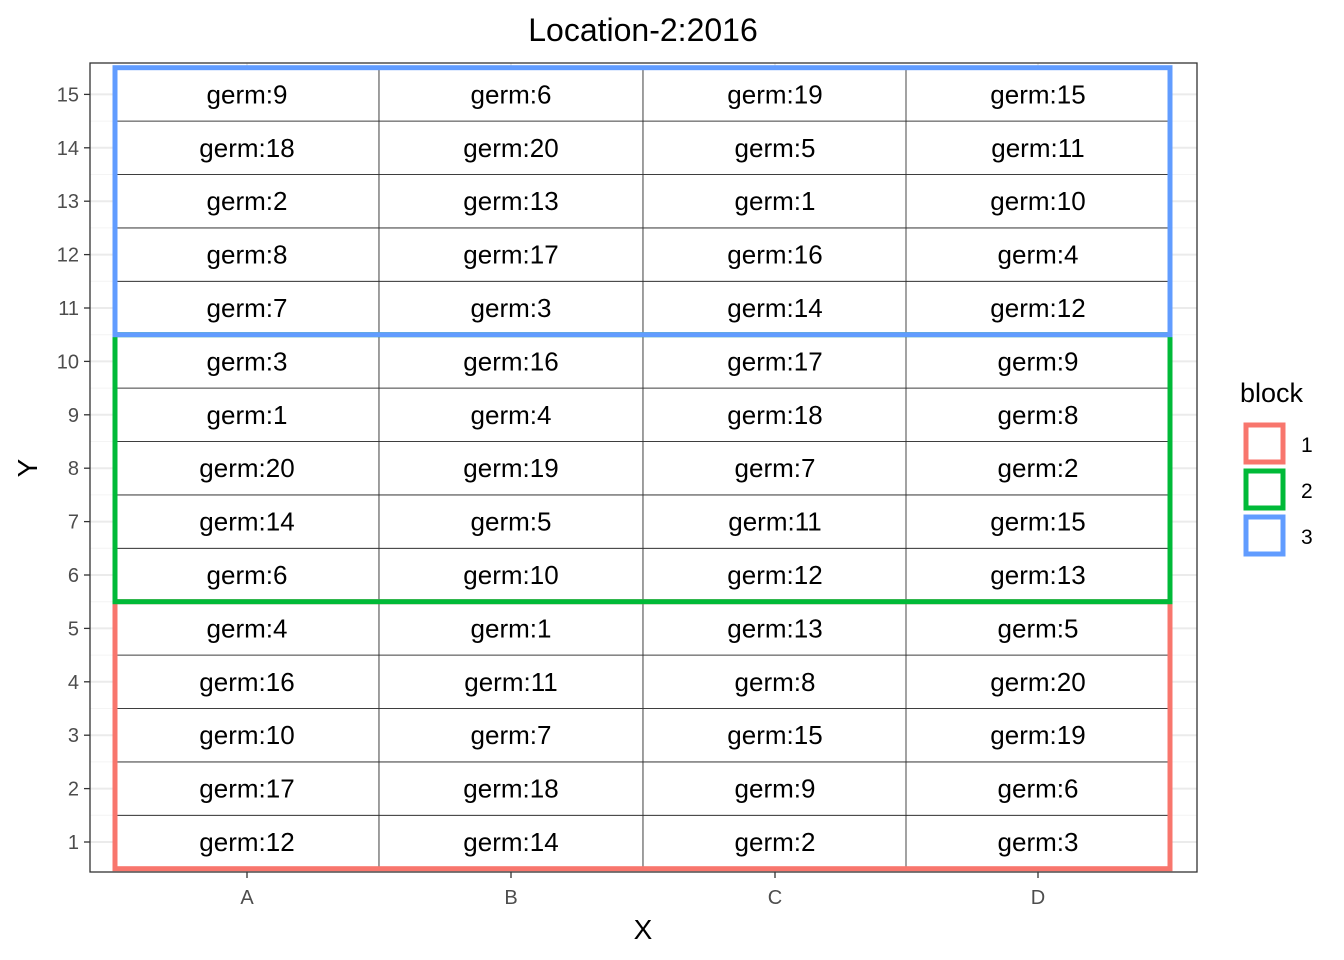  What do you see at coordinates (642, 890) in the screenshot?
I see `x-axis: A B C D` at bounding box center [642, 890].